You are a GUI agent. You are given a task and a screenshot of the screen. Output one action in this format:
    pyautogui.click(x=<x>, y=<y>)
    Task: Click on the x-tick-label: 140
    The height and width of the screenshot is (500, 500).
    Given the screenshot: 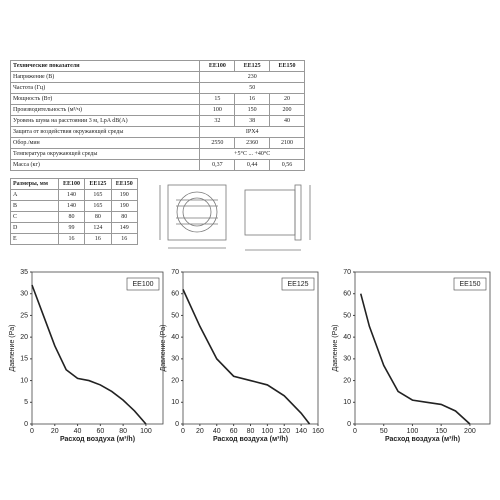 What is the action you would take?
    pyautogui.click(x=301, y=431)
    